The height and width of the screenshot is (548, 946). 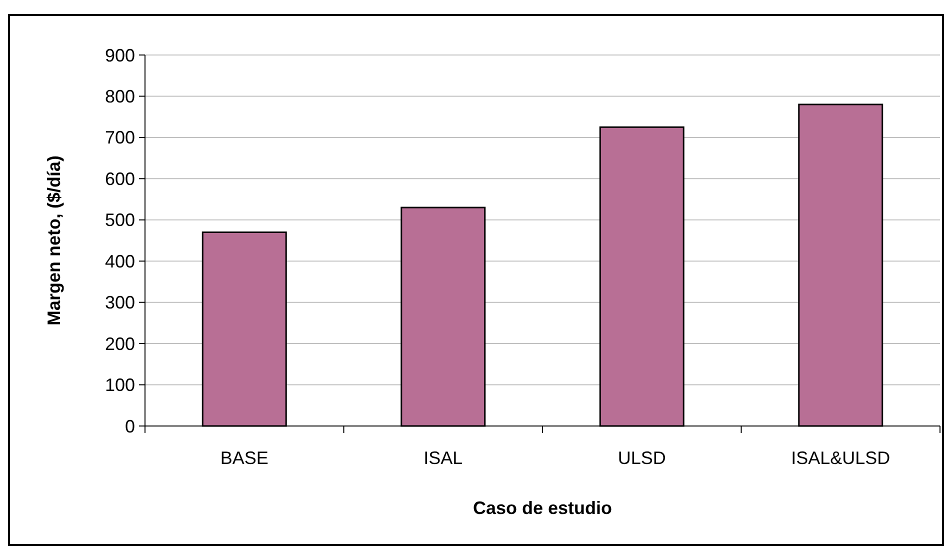 What do you see at coordinates (840, 458) in the screenshot?
I see `x-tick-label: ISAL&ULSD` at bounding box center [840, 458].